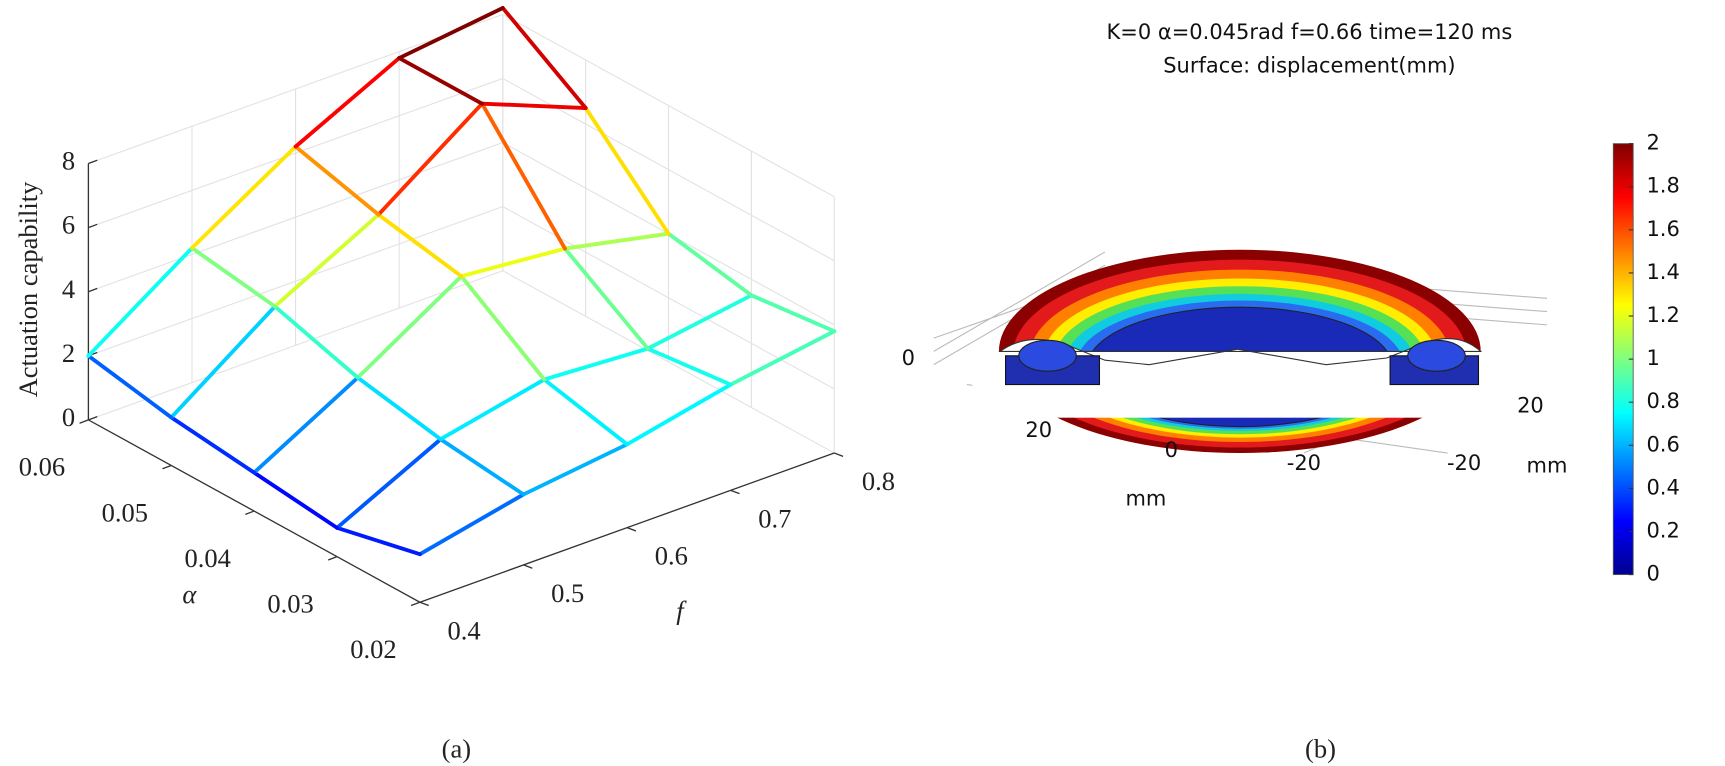 This screenshot has height=766, width=1725. Describe the element at coordinates (1530, 406) in the screenshot. I see `y-tick-label: 20` at that location.